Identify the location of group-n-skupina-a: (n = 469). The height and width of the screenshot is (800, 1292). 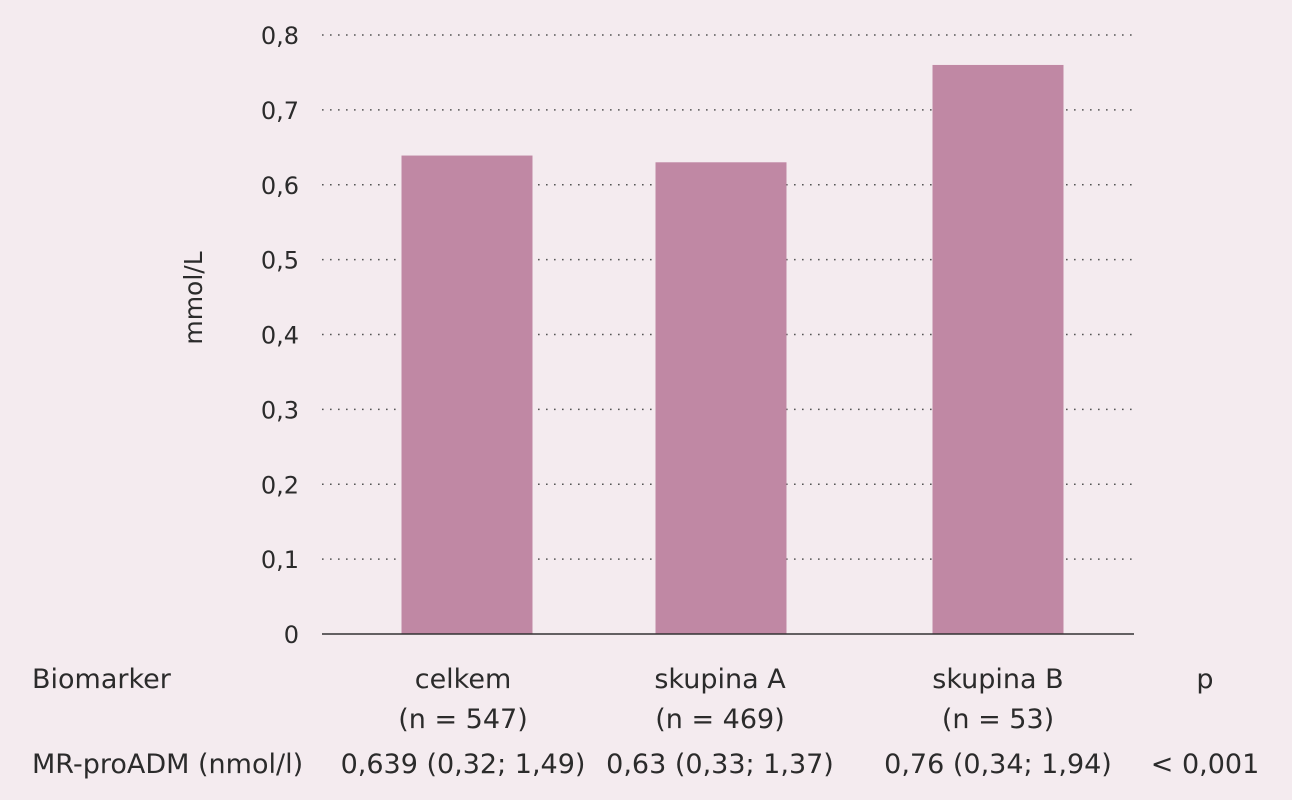
(720, 719).